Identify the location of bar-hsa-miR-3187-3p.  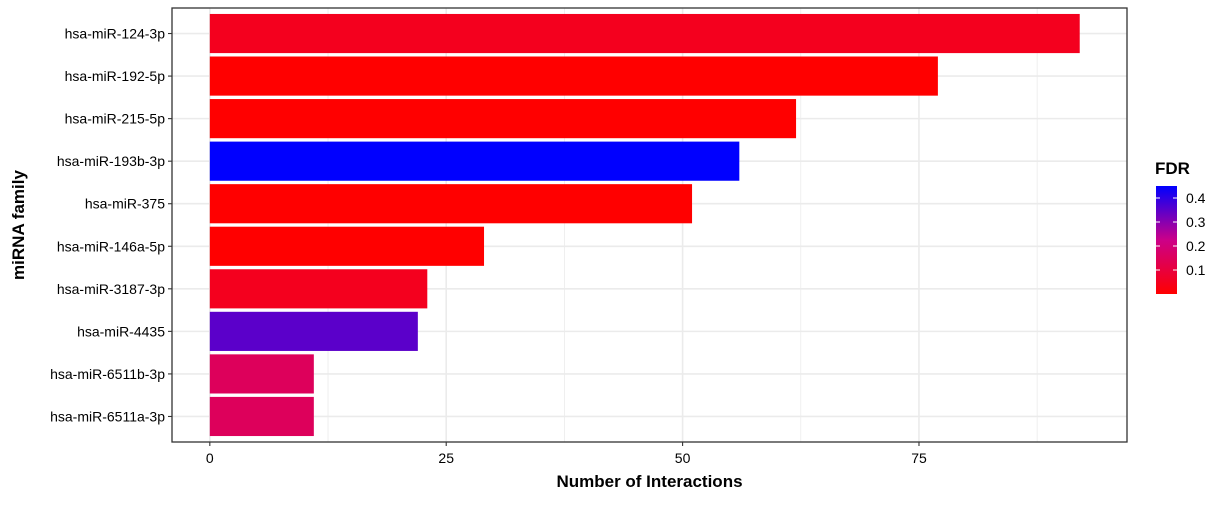
(318, 289).